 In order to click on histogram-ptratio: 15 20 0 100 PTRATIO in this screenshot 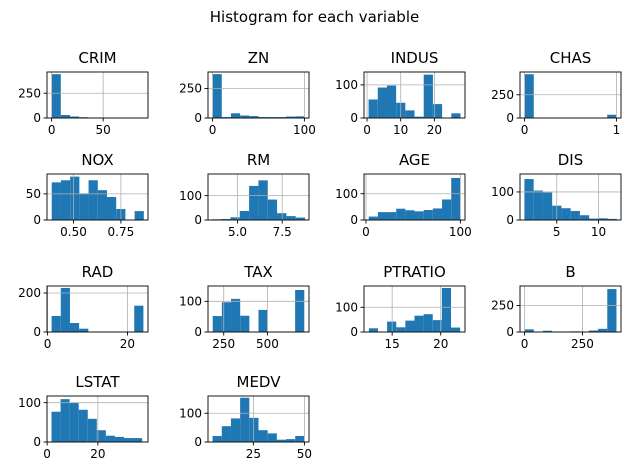, I will do `click(400, 307)`.